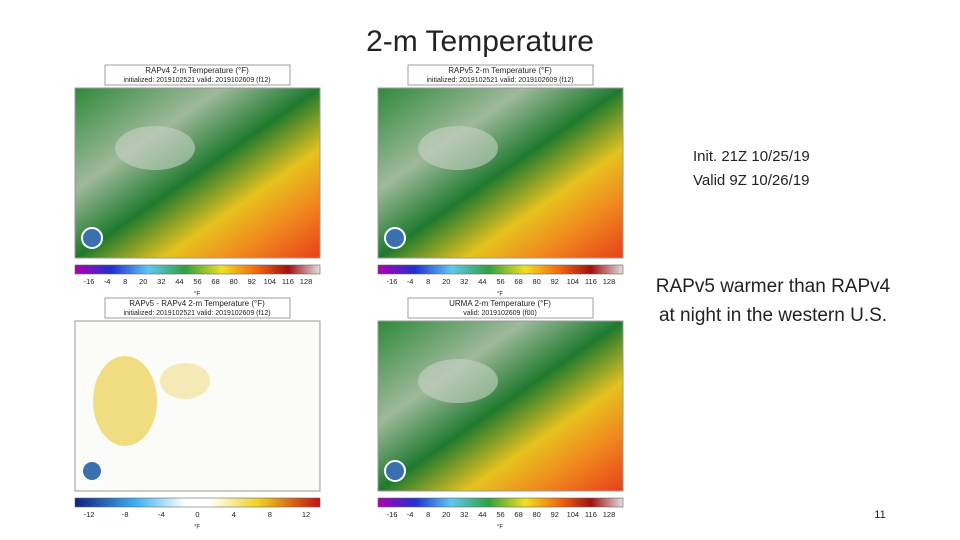 Image resolution: width=960 pixels, height=540 pixels. What do you see at coordinates (197, 70) in the screenshot?
I see `panel-title: RAPv4 2-m Temperature (°F)` at bounding box center [197, 70].